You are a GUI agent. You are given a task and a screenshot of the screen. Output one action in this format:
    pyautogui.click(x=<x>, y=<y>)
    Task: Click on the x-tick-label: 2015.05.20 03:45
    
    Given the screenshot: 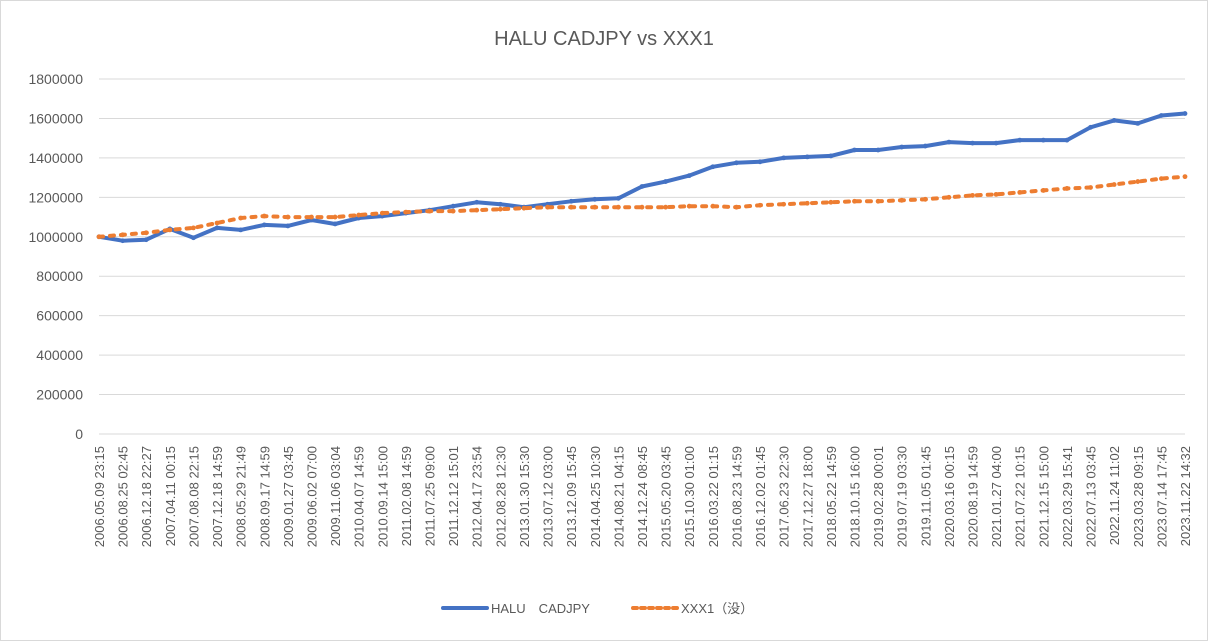 What is the action you would take?
    pyautogui.click(x=666, y=496)
    